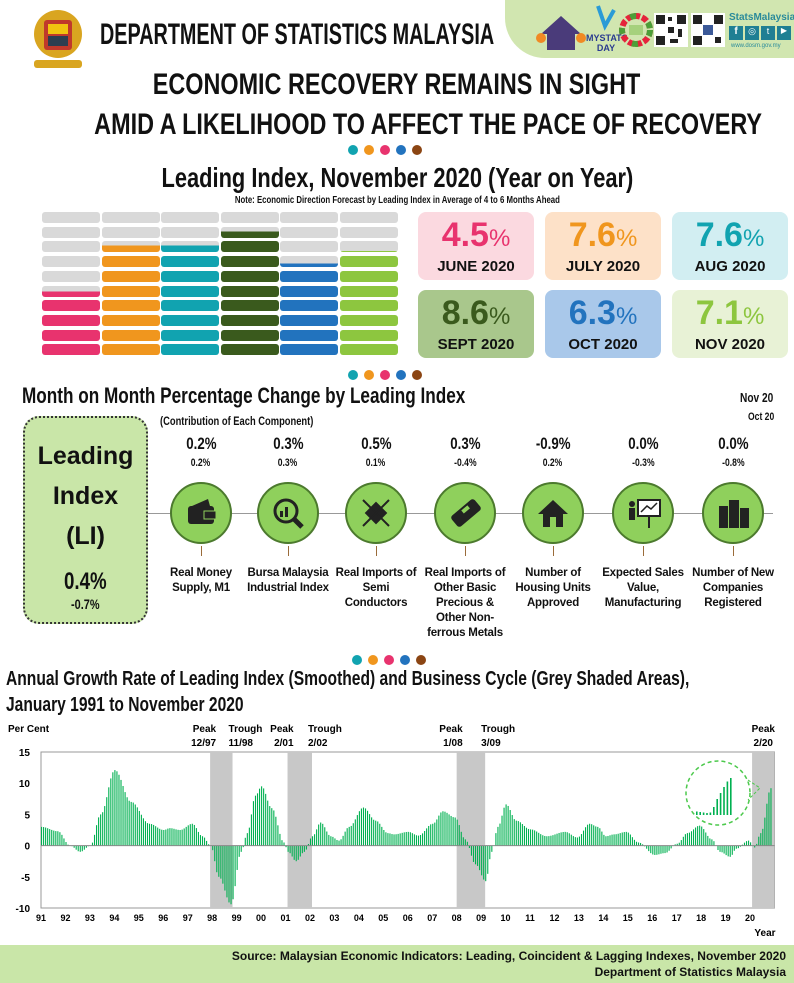 The image size is (794, 983). What do you see at coordinates (761, 417) in the screenshot?
I see `legend-previous: Oct 20` at bounding box center [761, 417].